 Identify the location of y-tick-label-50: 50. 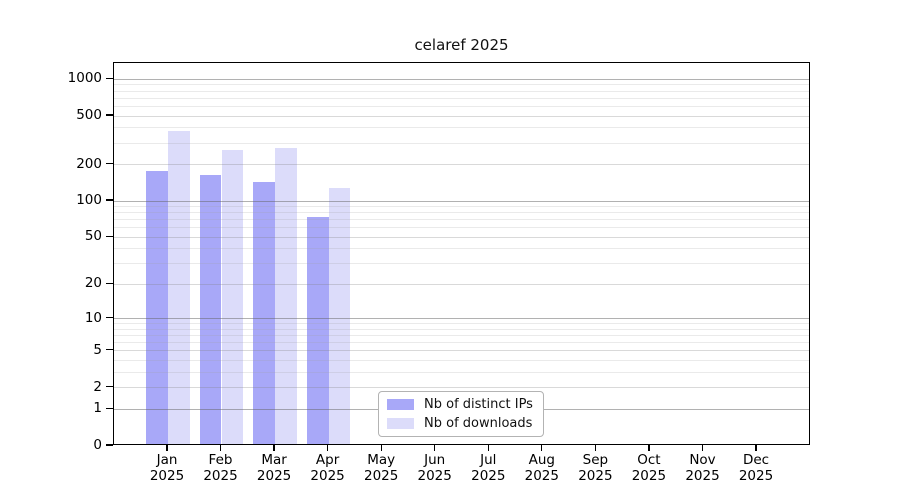
(93, 236).